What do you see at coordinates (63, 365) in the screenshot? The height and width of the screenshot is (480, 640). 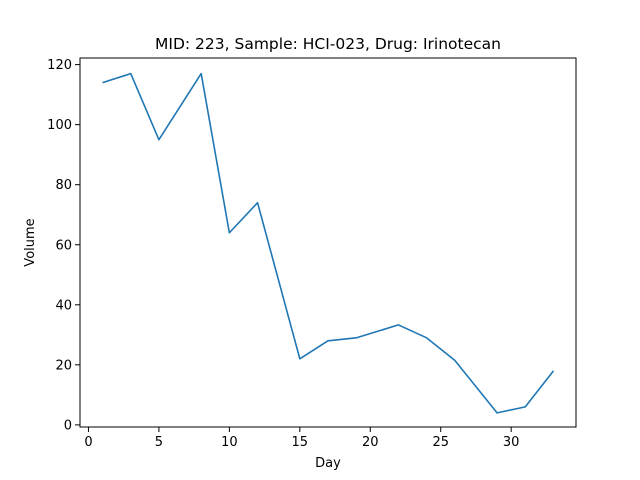 I see `y-tick-label: 20` at bounding box center [63, 365].